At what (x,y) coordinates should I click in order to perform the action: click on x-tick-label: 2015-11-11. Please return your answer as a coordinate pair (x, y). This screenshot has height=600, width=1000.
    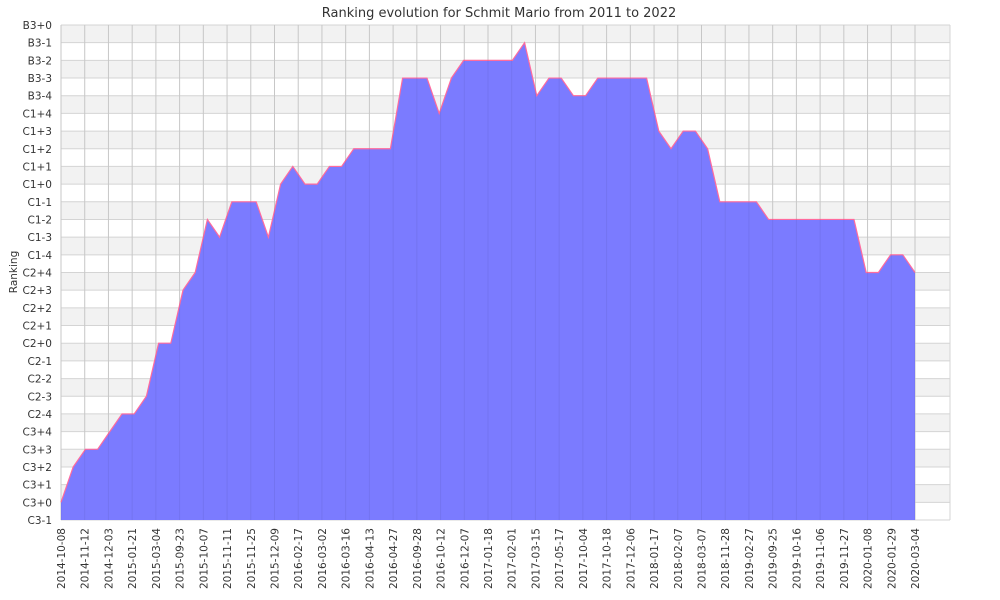
    Looking at the image, I should click on (228, 558).